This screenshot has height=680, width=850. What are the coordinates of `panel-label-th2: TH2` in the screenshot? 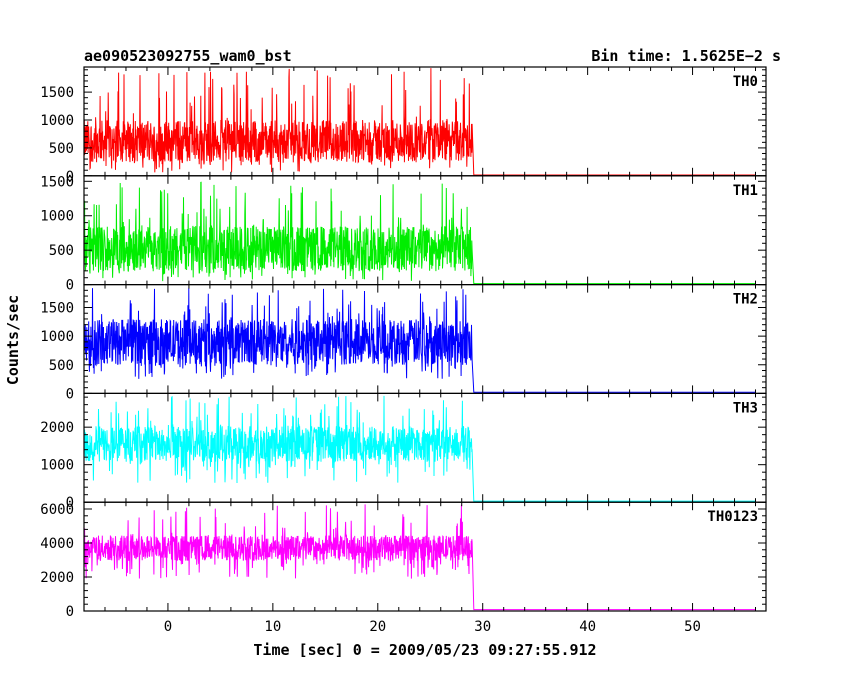 It's located at (745, 300).